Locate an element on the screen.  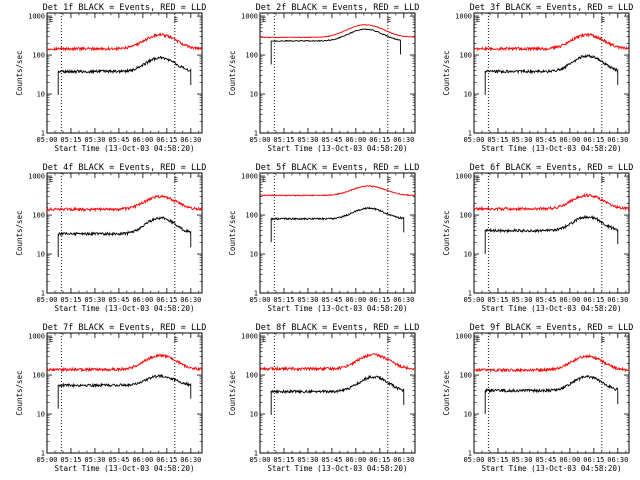
panel-title: Det 3f BLACK = Events, RED = LLD is located at coordinates (552, 8).